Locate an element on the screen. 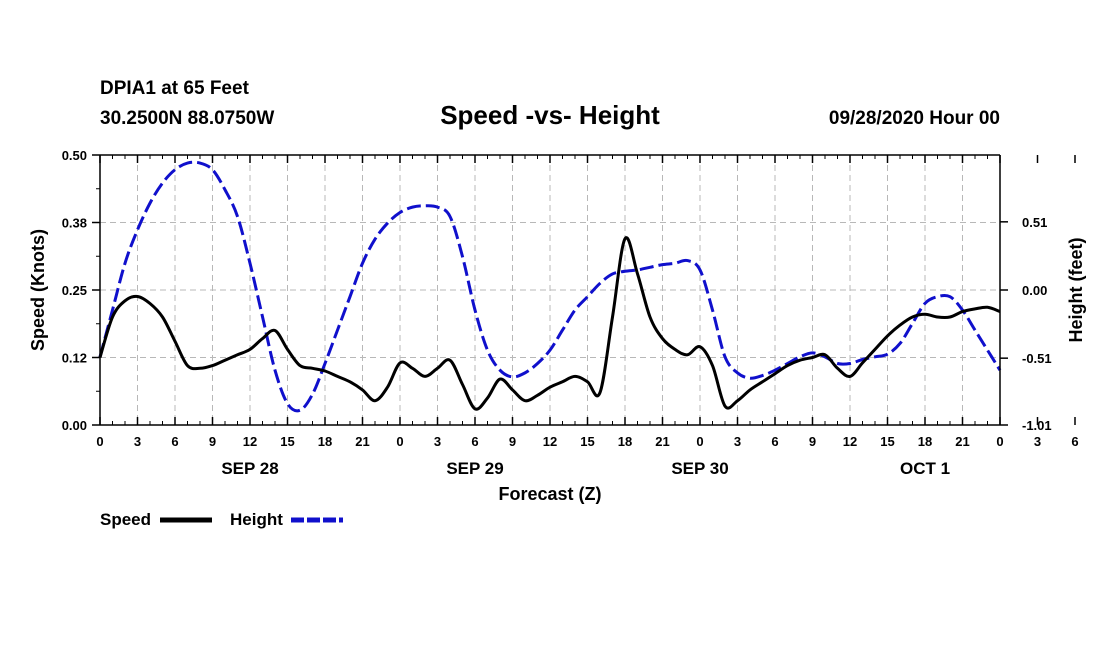 This screenshot has height=650, width=1100. chart-title: Speed -vs- Height is located at coordinates (550, 115).